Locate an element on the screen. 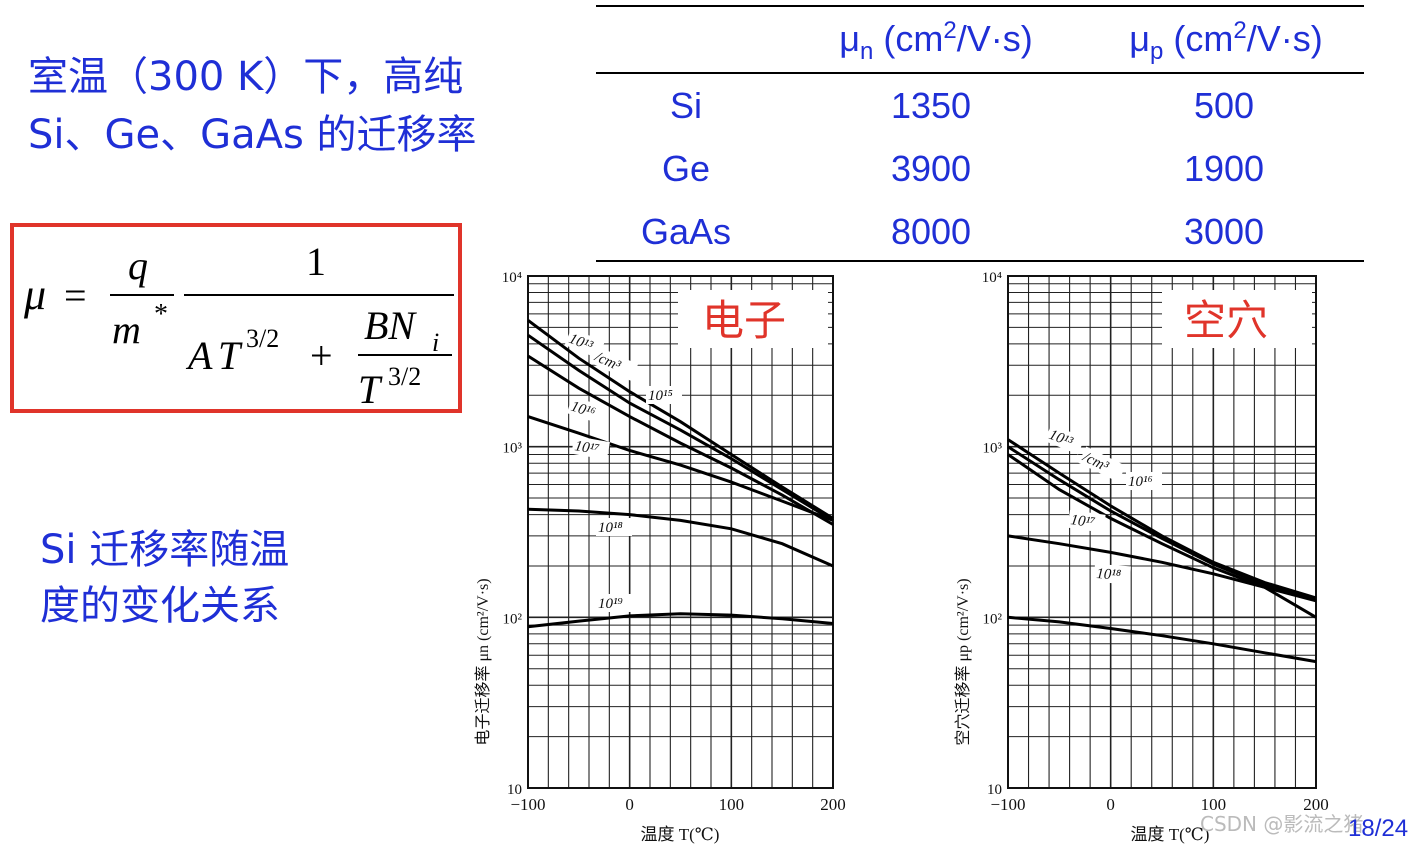 This screenshot has height=846, width=1414. hole-chart-xlabel: 温度 T(℃) is located at coordinates (1170, 834).